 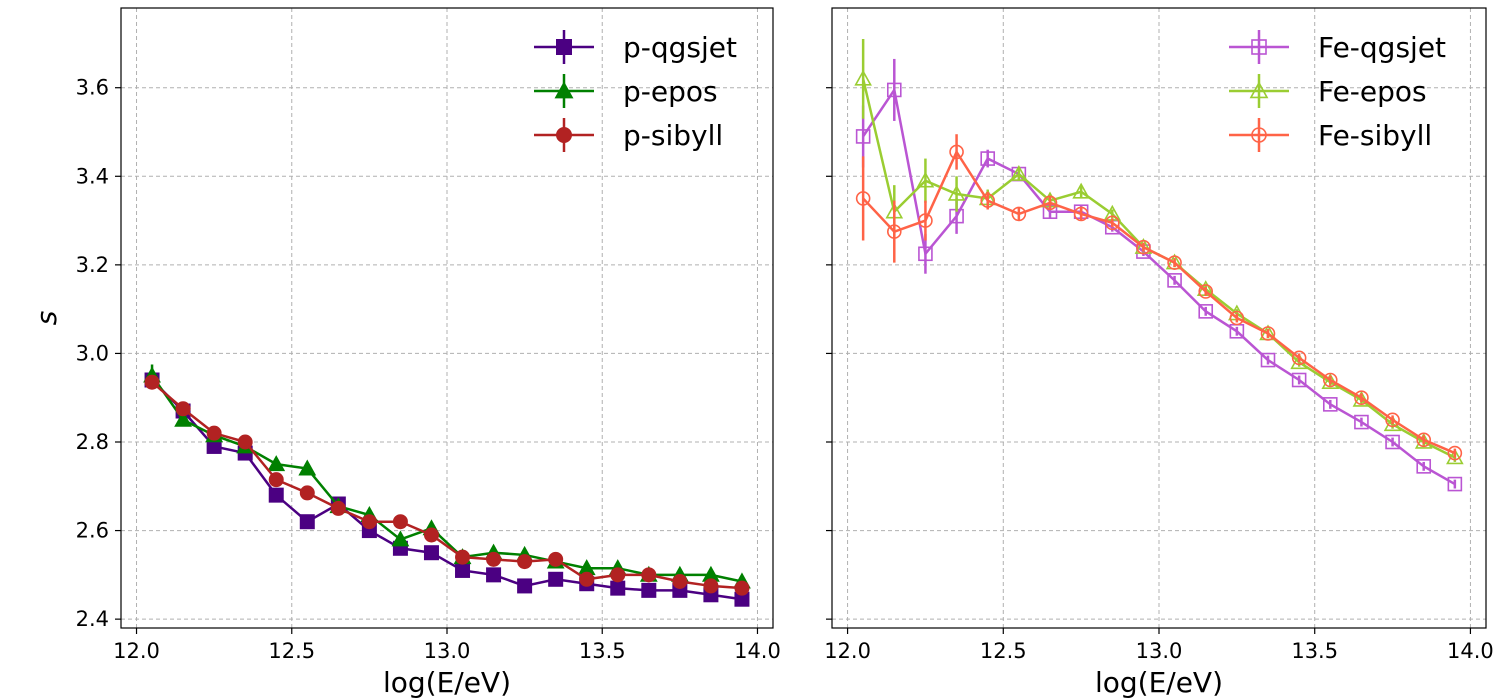 What do you see at coordinates (447, 490) in the screenshot?
I see `series-line` at bounding box center [447, 490].